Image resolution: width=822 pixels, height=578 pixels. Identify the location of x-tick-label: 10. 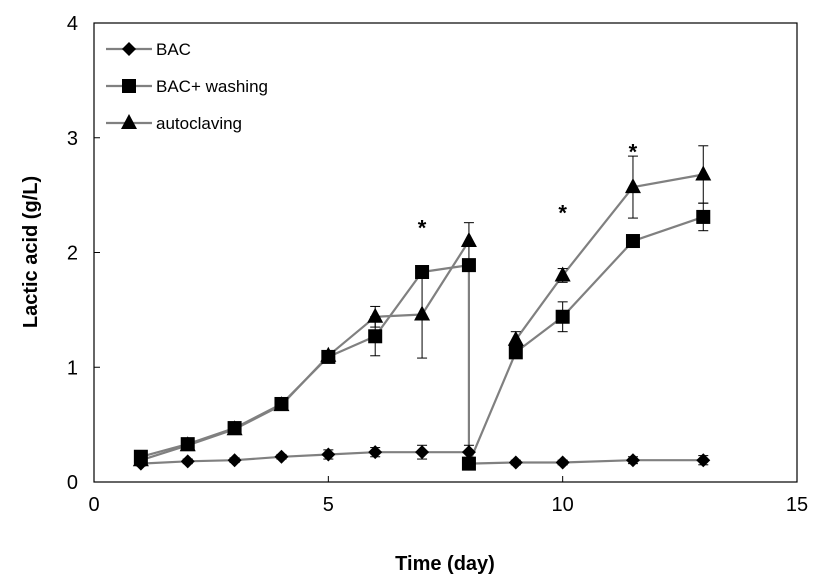
(563, 505).